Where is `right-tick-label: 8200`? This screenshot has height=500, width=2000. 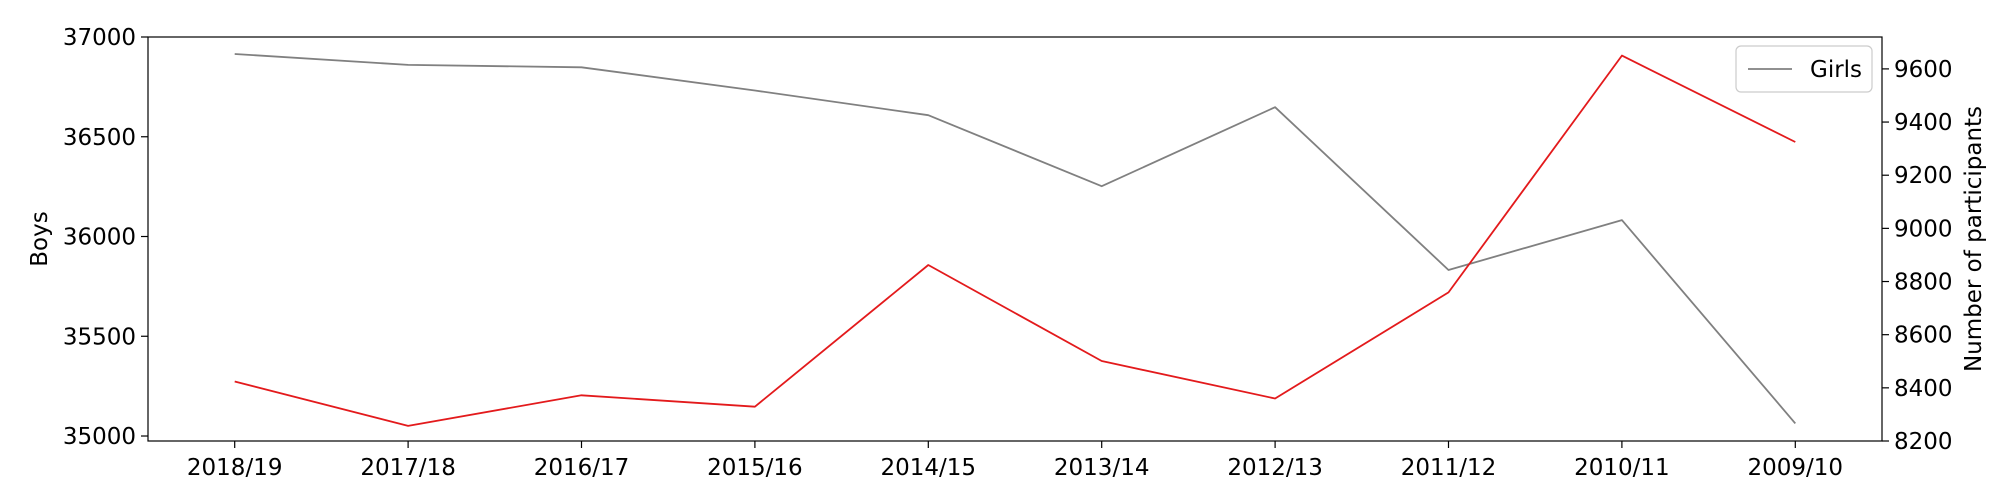 right-tick-label: 8200 is located at coordinates (1923, 442).